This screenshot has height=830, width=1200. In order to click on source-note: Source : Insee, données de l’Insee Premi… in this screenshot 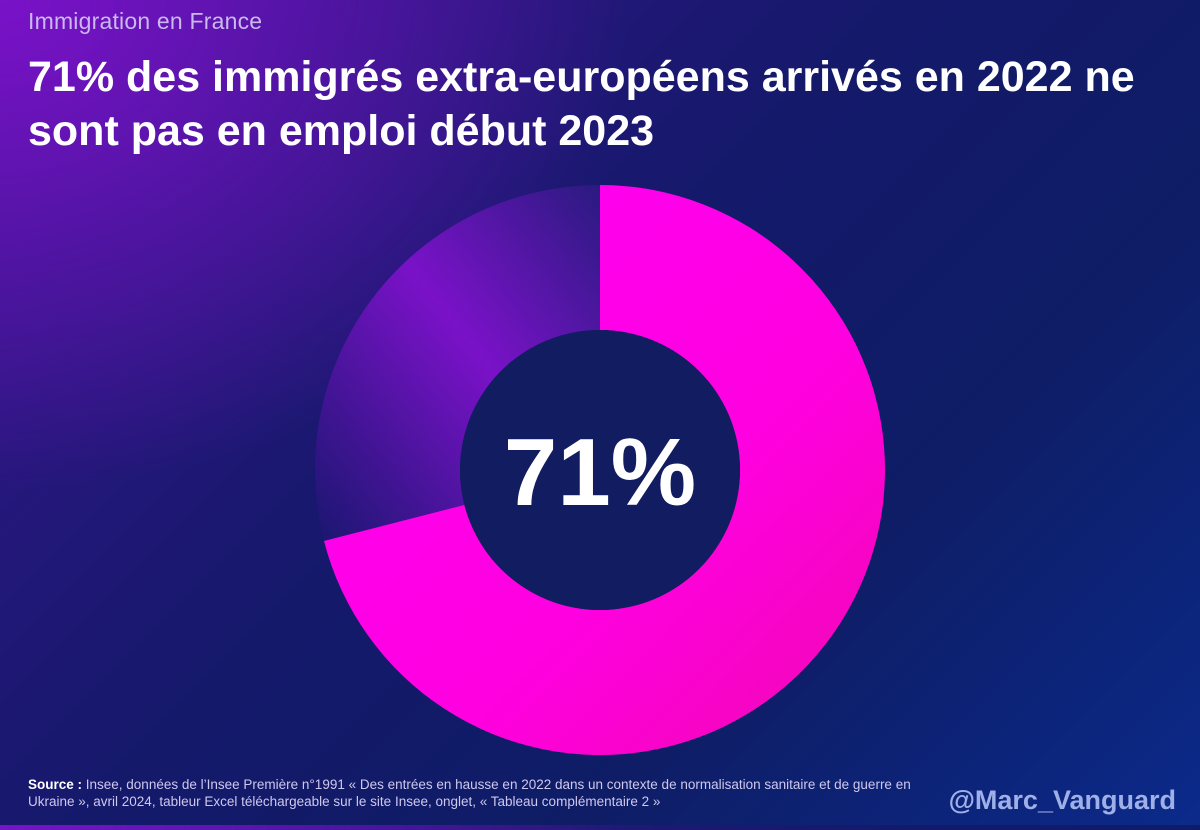, I will do `click(478, 793)`.